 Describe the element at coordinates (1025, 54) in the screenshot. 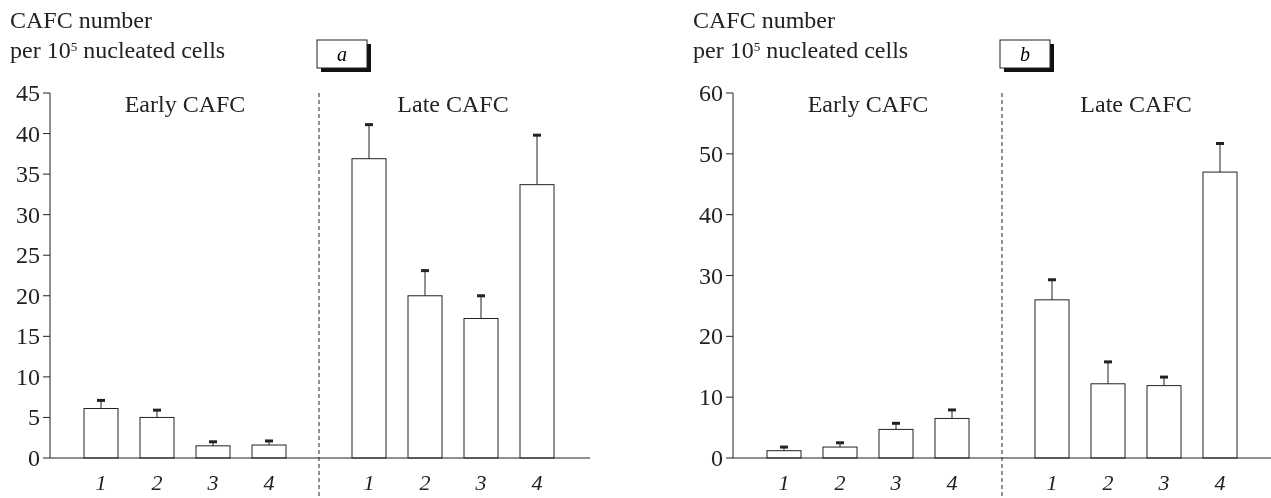

I see `chart-title: b` at that location.